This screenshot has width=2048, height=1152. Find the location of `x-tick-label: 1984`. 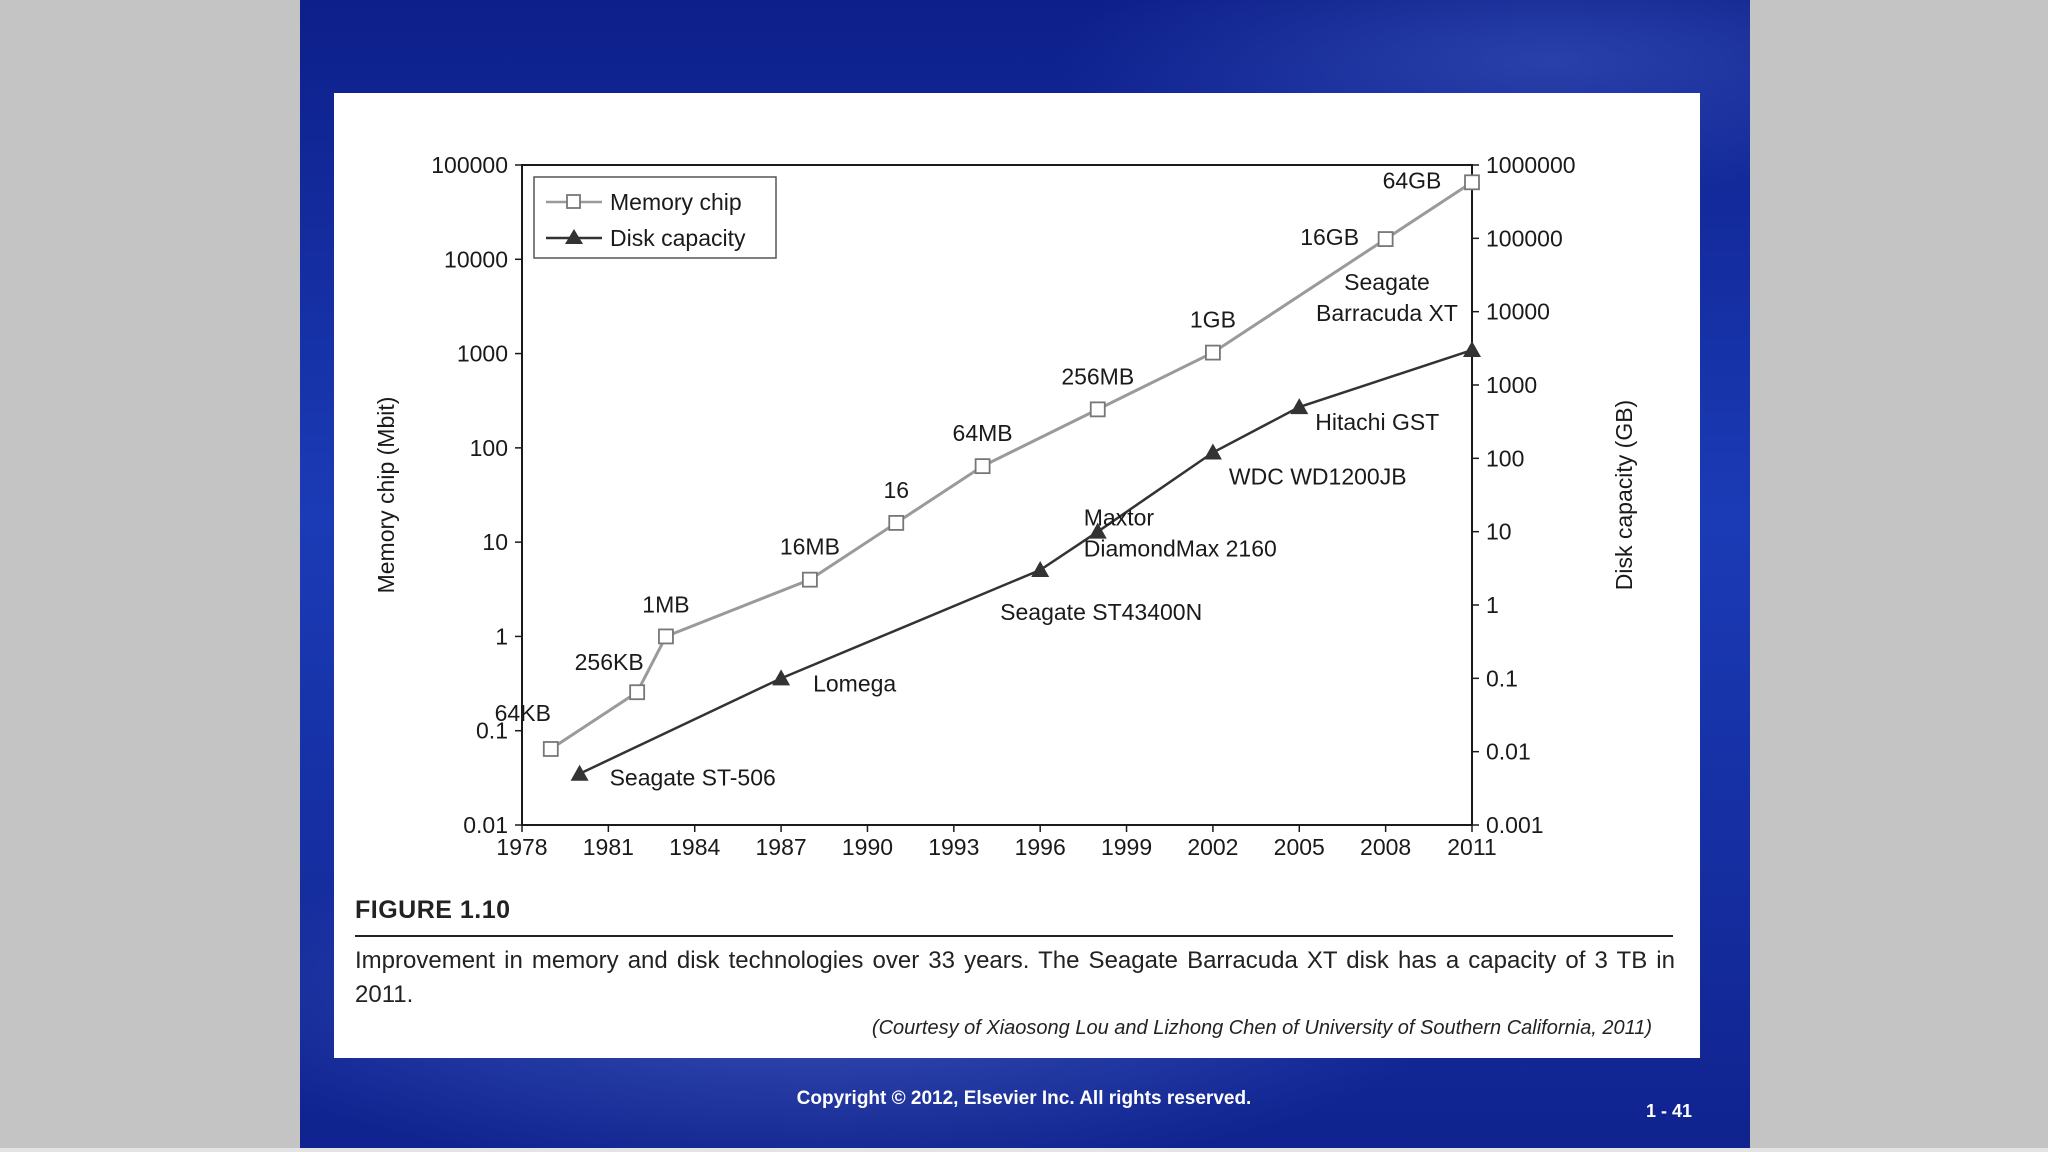

x-tick-label: 1984 is located at coordinates (694, 847).